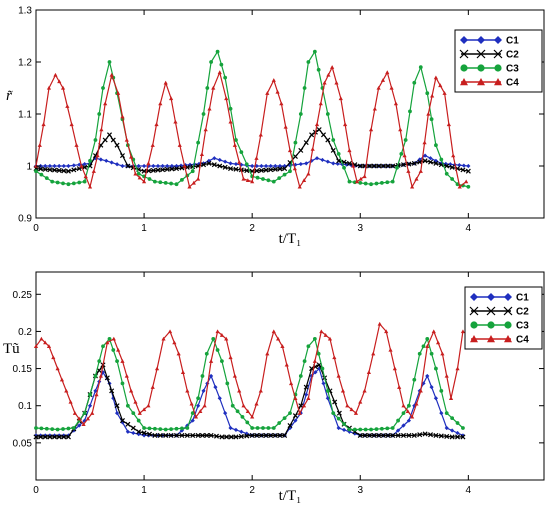 This screenshot has width=550, height=509. What do you see at coordinates (290, 239) in the screenshot?
I see `upper-x-axis-label: t/T₁` at bounding box center [290, 239].